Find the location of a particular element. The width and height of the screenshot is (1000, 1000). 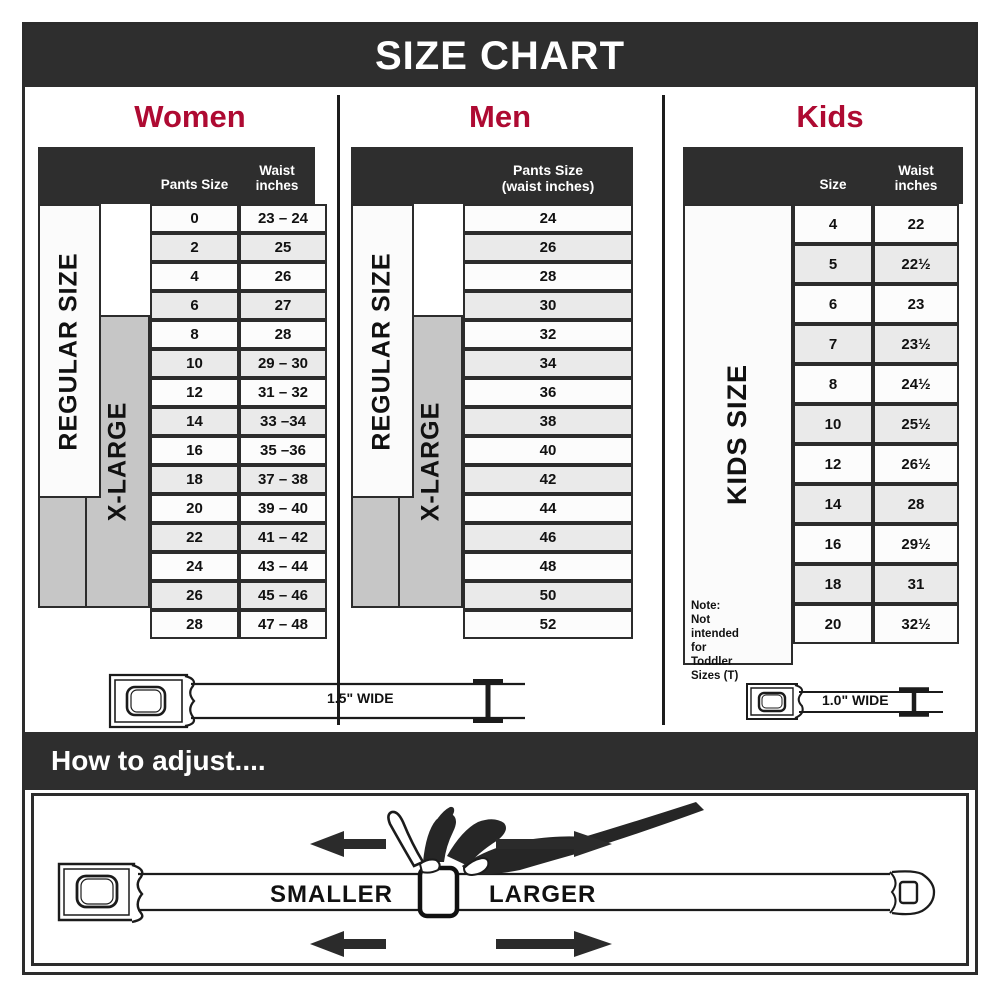

kids-cell-waist: 32½ is located at coordinates (916, 624).